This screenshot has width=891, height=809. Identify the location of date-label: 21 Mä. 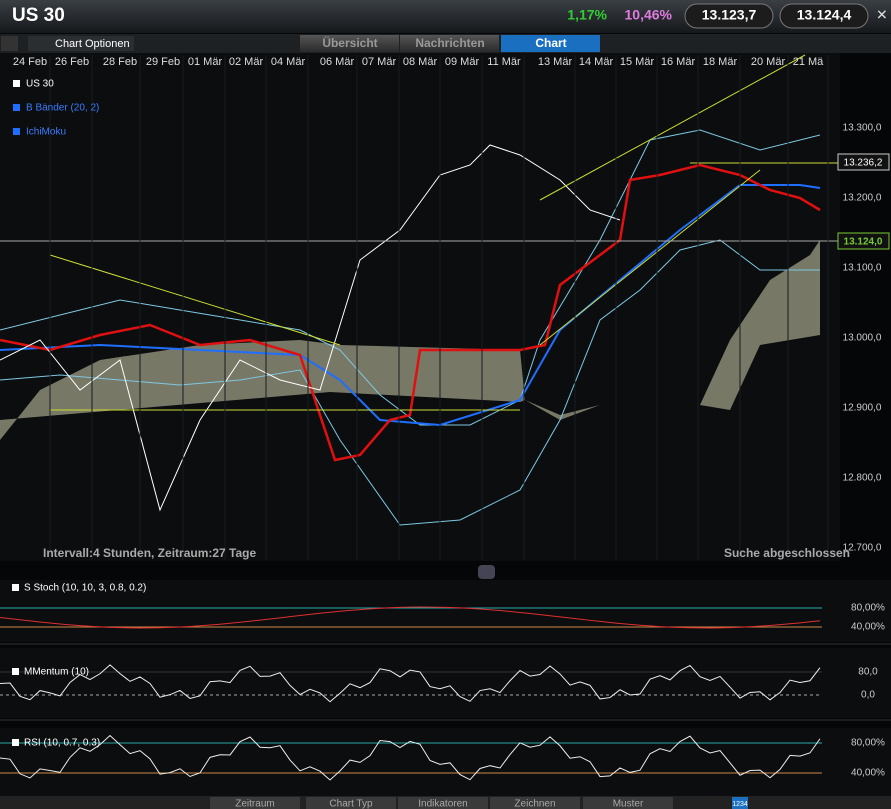
(808, 62).